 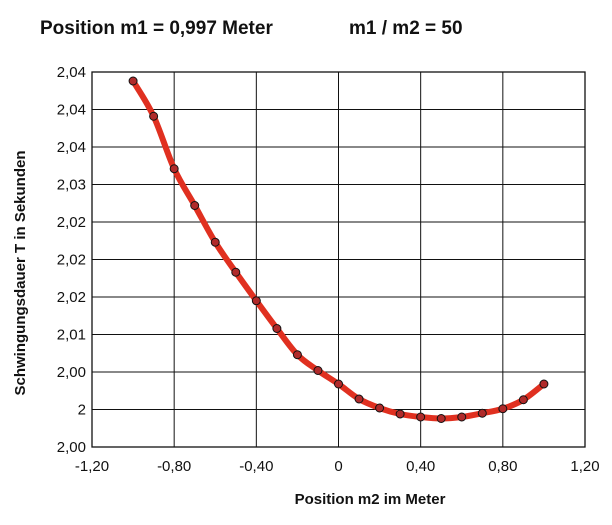 I want to click on x-tick-label: 0,80, so click(x=502, y=466).